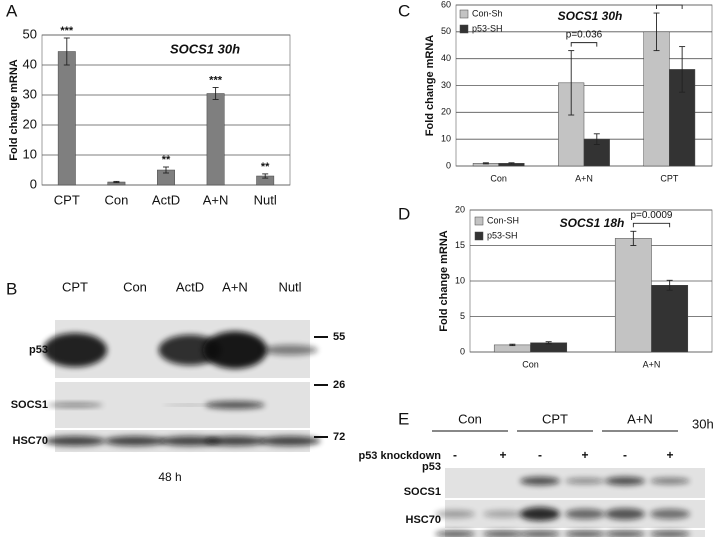 The image size is (718, 537). I want to click on y-tick-label: 60, so click(446, 4).